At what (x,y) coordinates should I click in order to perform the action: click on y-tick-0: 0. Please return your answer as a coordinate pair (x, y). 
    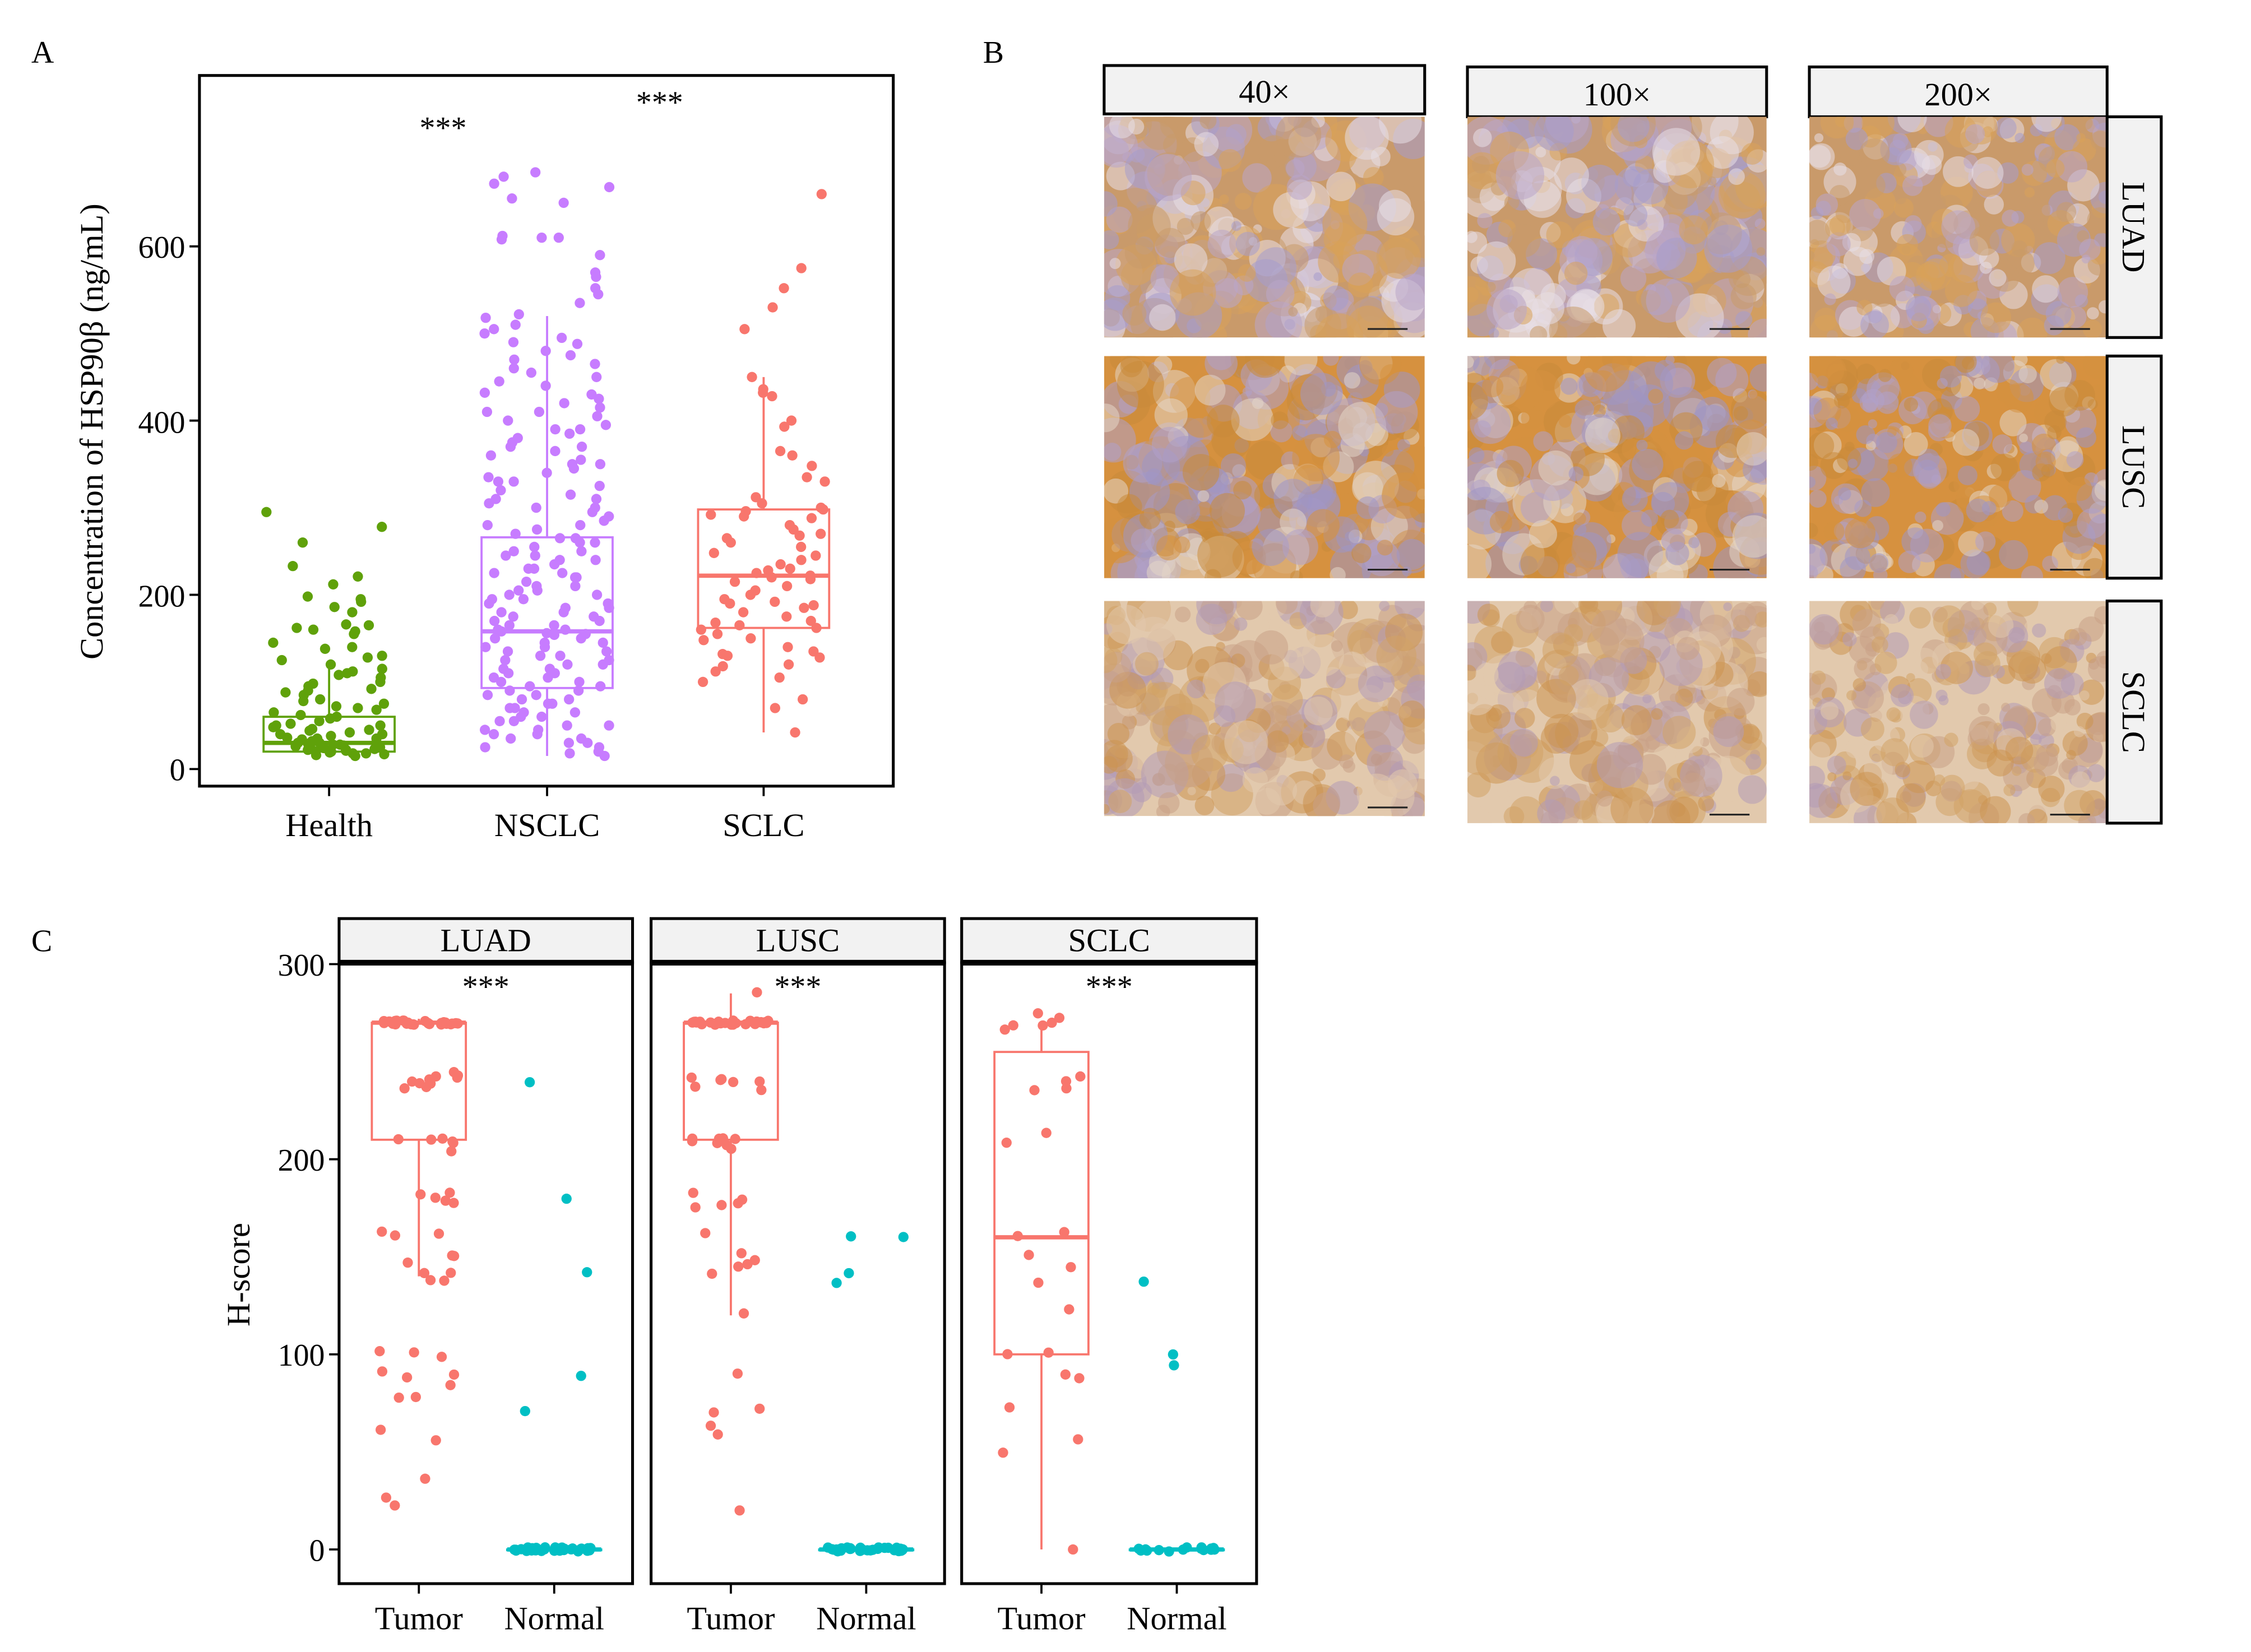
    Looking at the image, I should click on (317, 1550).